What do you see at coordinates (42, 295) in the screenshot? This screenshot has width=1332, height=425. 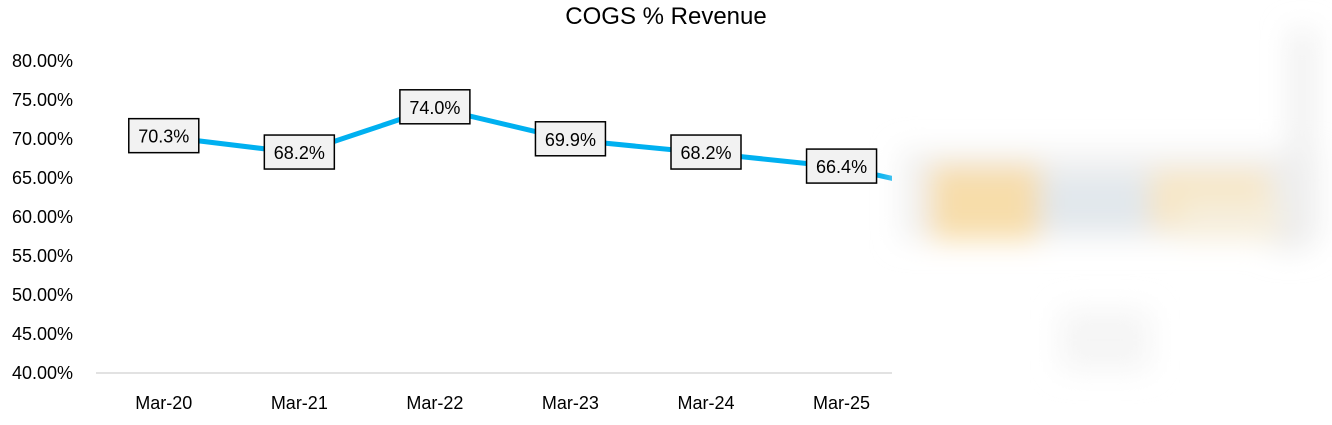 I see `y-tick-label: 50.00%` at bounding box center [42, 295].